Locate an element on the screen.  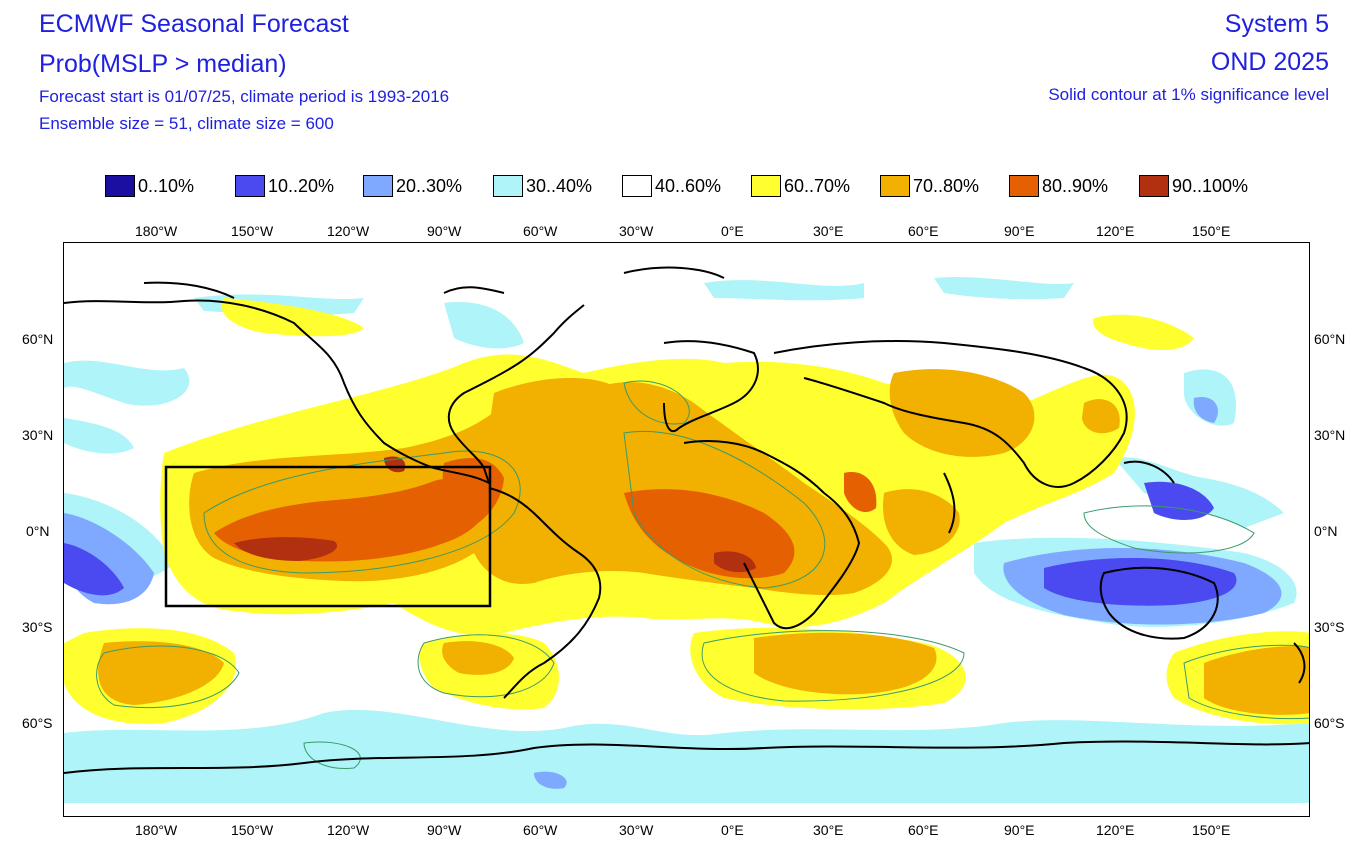
legend-label: 70..80% is located at coordinates (946, 185).